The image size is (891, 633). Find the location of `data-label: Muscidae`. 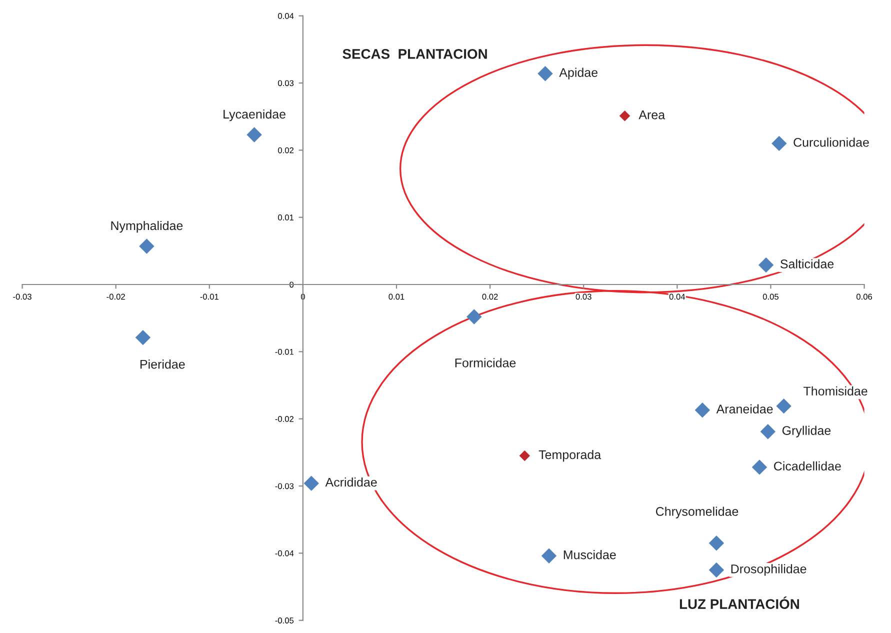

data-label: Muscidae is located at coordinates (590, 555).